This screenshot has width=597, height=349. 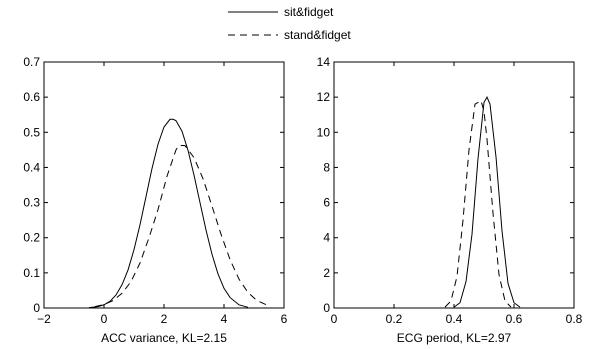 What do you see at coordinates (454, 319) in the screenshot?
I see `x-tick-label: 0.4` at bounding box center [454, 319].